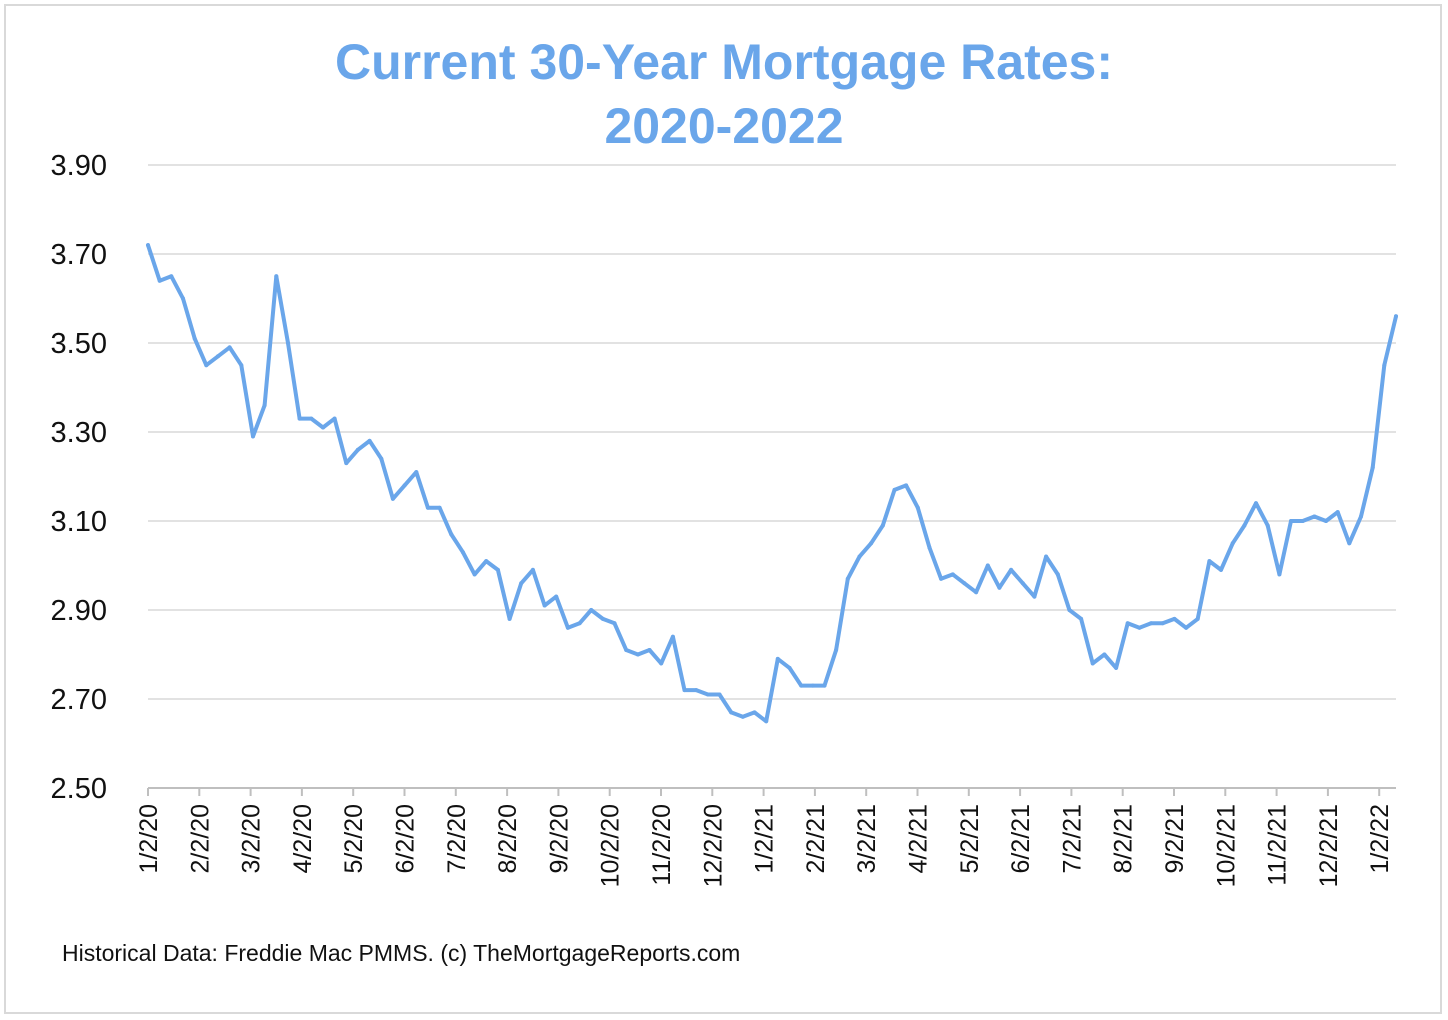  I want to click on x-tick-label: 3/2/21, so click(867, 839).